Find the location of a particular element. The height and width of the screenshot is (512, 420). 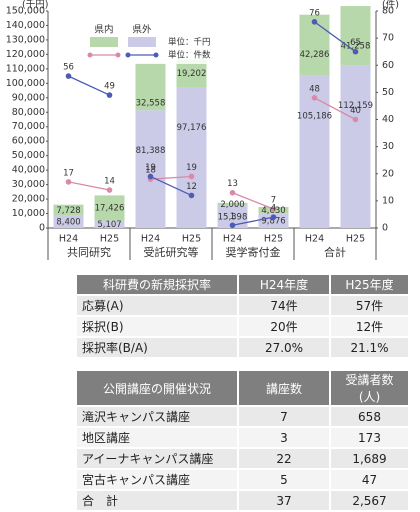

data-label: 40 is located at coordinates (355, 111).